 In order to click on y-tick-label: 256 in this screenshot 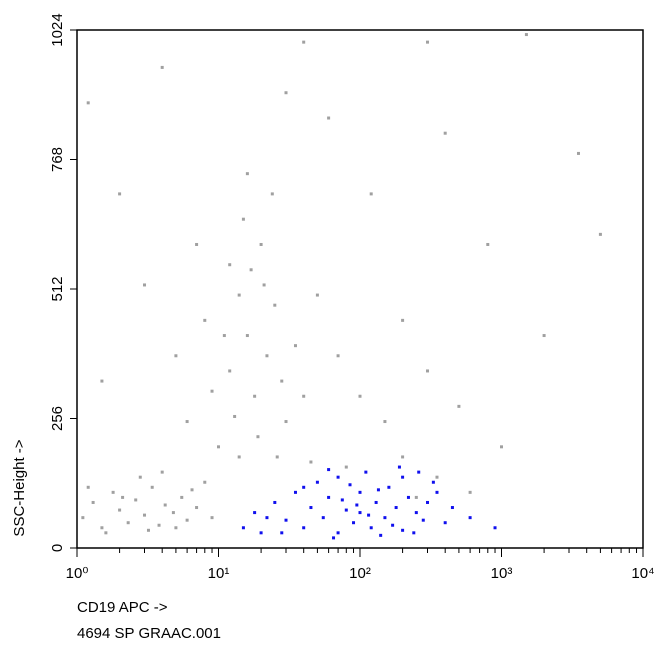, I will do `click(57, 418)`.